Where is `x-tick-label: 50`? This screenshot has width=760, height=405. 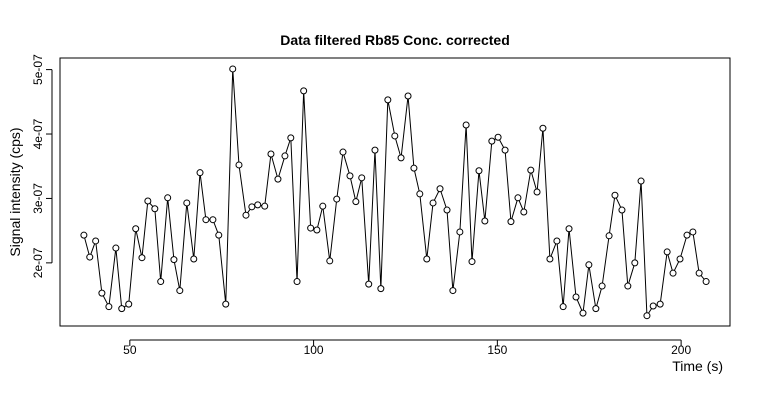
x-tick-label: 50 is located at coordinates (130, 350).